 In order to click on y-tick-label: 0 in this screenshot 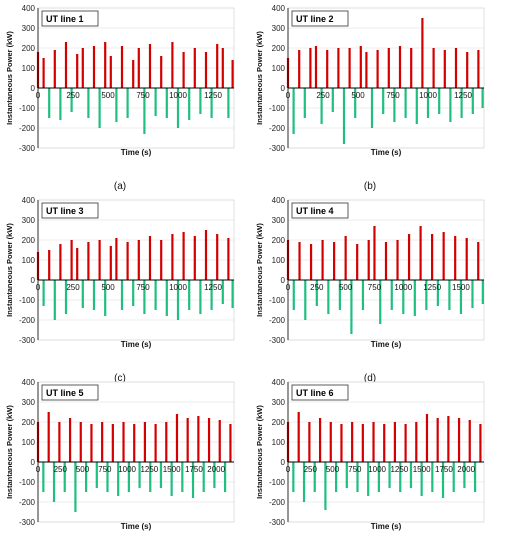, I will do `click(283, 280)`.